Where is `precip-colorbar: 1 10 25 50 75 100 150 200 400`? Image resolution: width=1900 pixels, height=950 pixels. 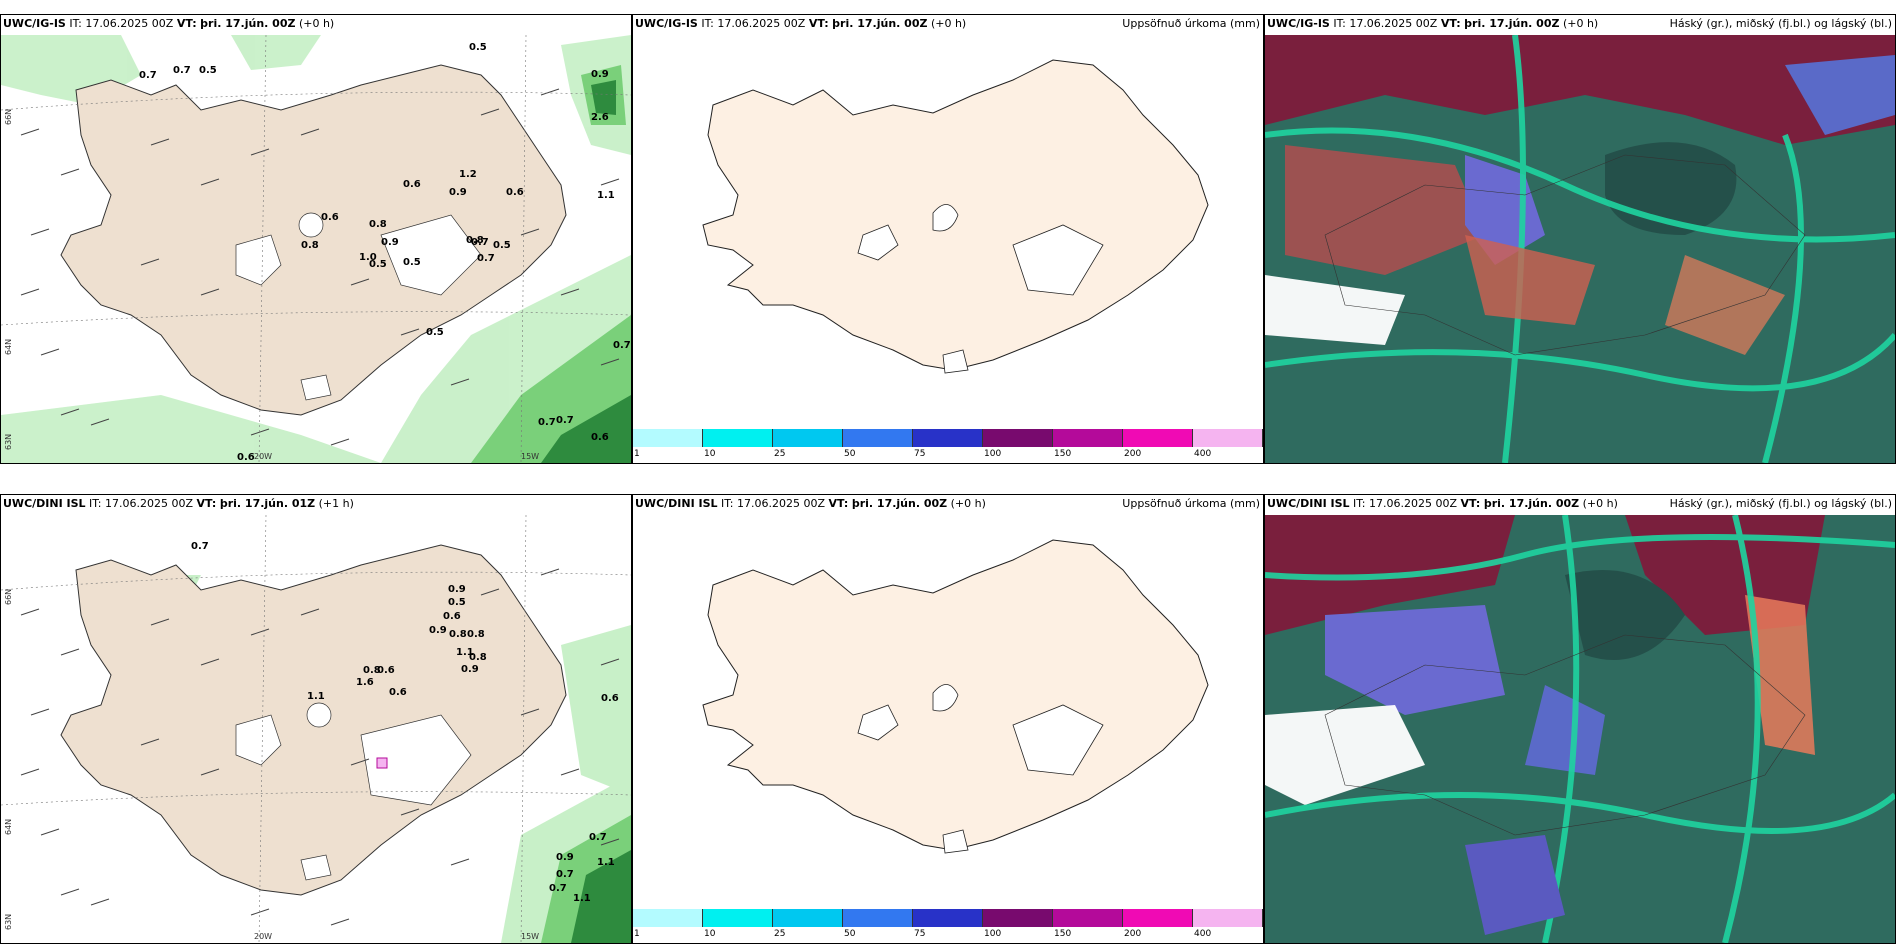 precip-colorbar: 1 10 25 50 75 100 150 200 400 is located at coordinates (948, 446).